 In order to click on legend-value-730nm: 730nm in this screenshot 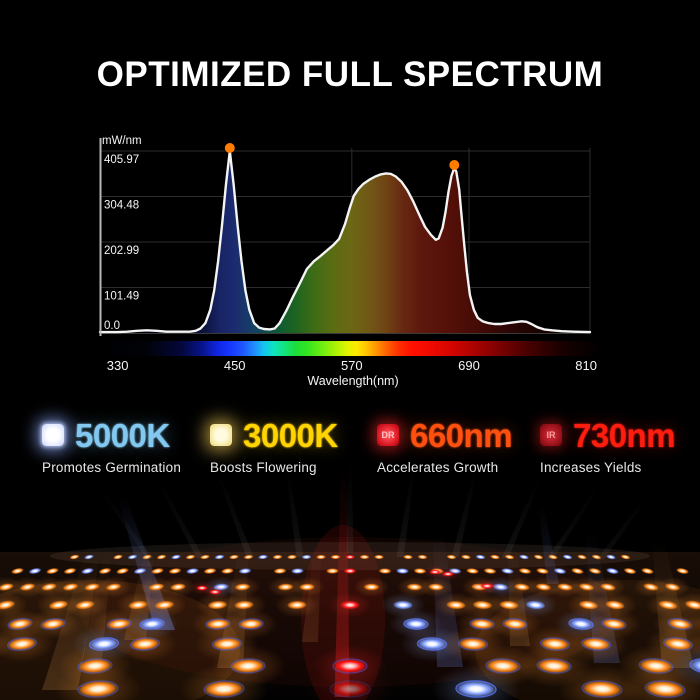, I will do `click(624, 435)`.